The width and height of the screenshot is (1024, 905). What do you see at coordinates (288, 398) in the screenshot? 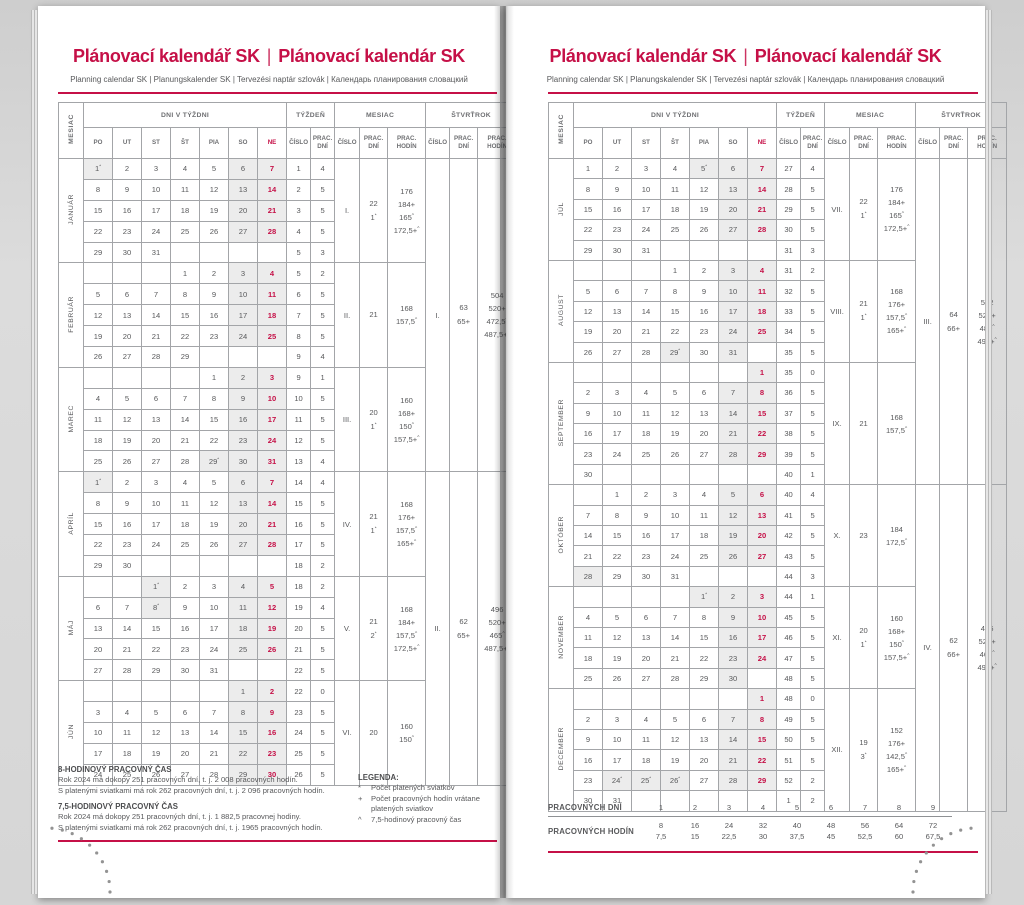
I see `week-row: 4 5 6 7 8 9 10 10 5` at bounding box center [288, 398].